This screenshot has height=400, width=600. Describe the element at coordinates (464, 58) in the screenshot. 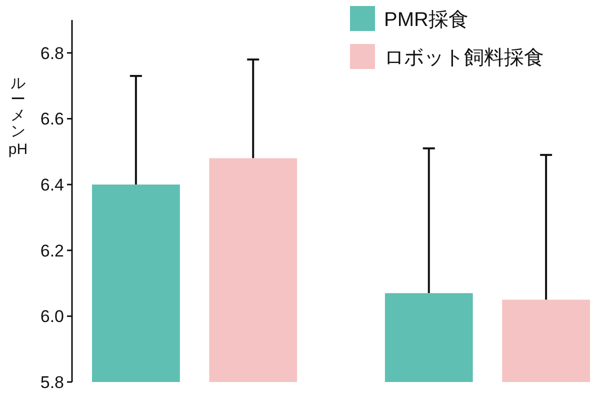

I see `legend-label: ロボット飼料採食` at that location.